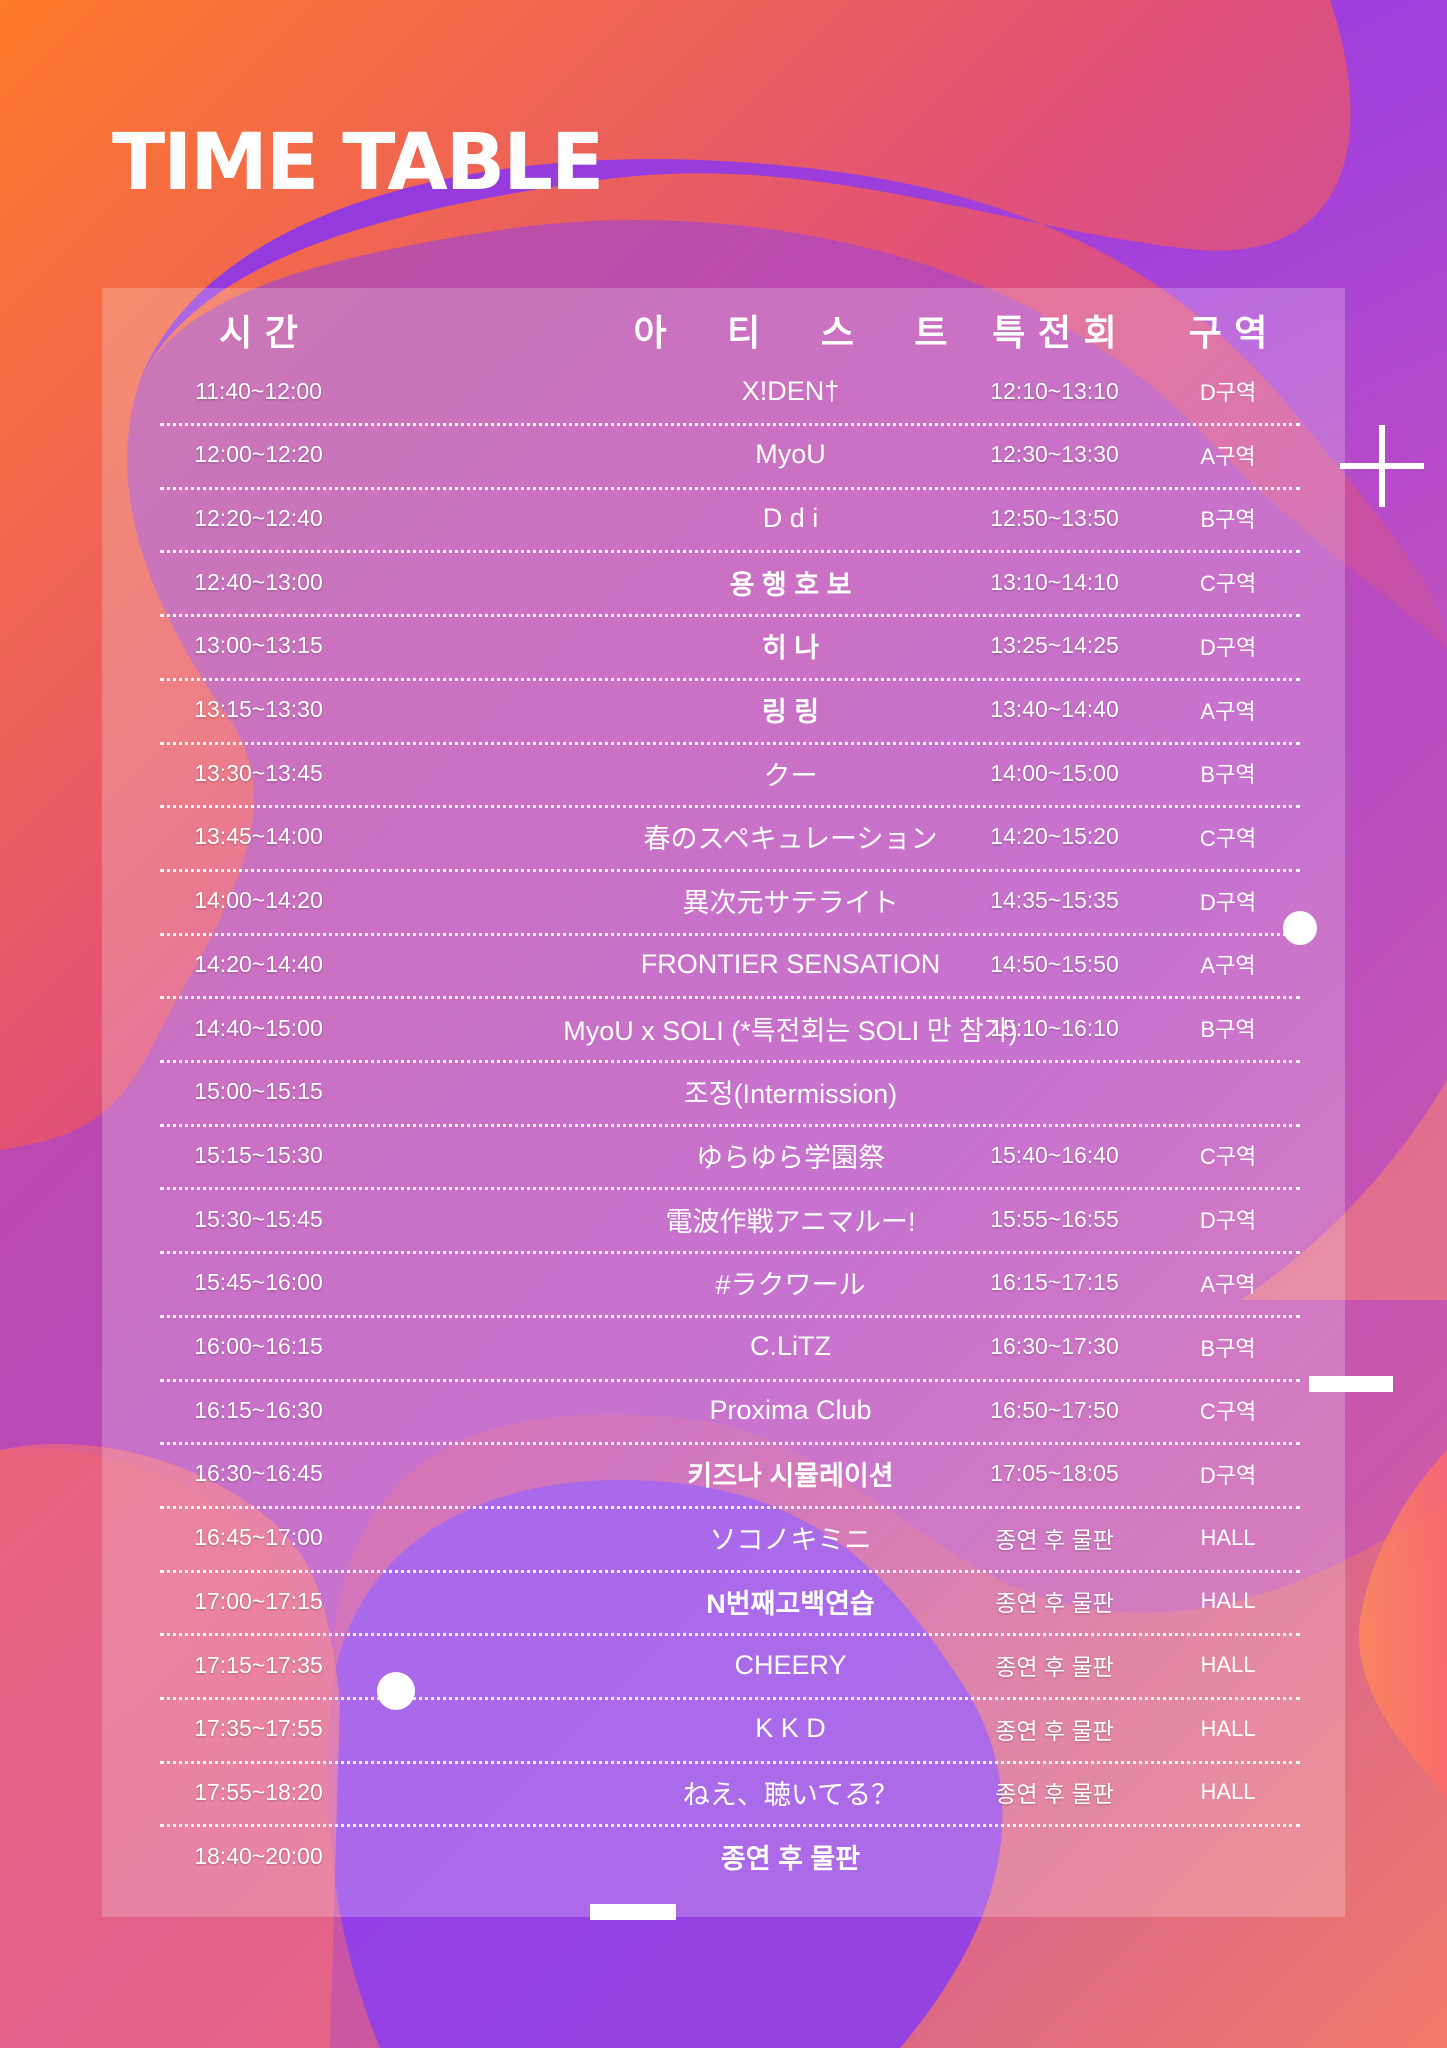 The width and height of the screenshot is (1447, 2048). I want to click on meet-time-cell: 15:55~16:55, so click(1054, 1218).